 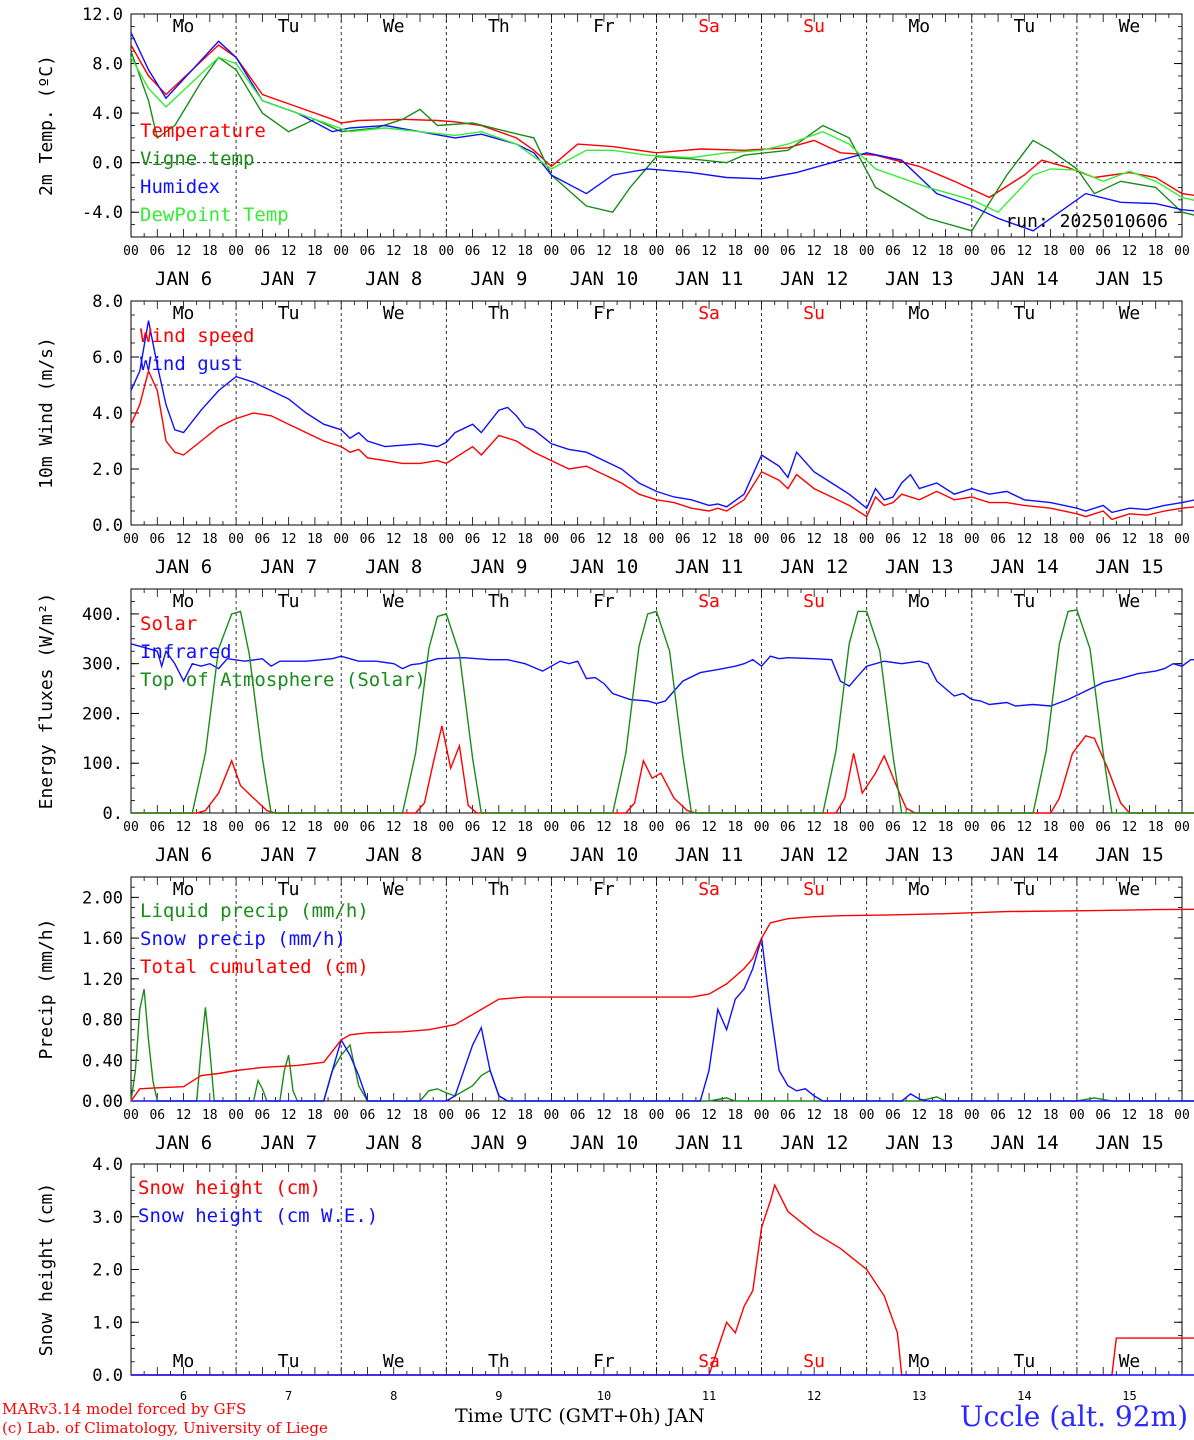 What do you see at coordinates (46, 413) in the screenshot?
I see `y-axis-label: 10m Wind (m/s)` at bounding box center [46, 413].